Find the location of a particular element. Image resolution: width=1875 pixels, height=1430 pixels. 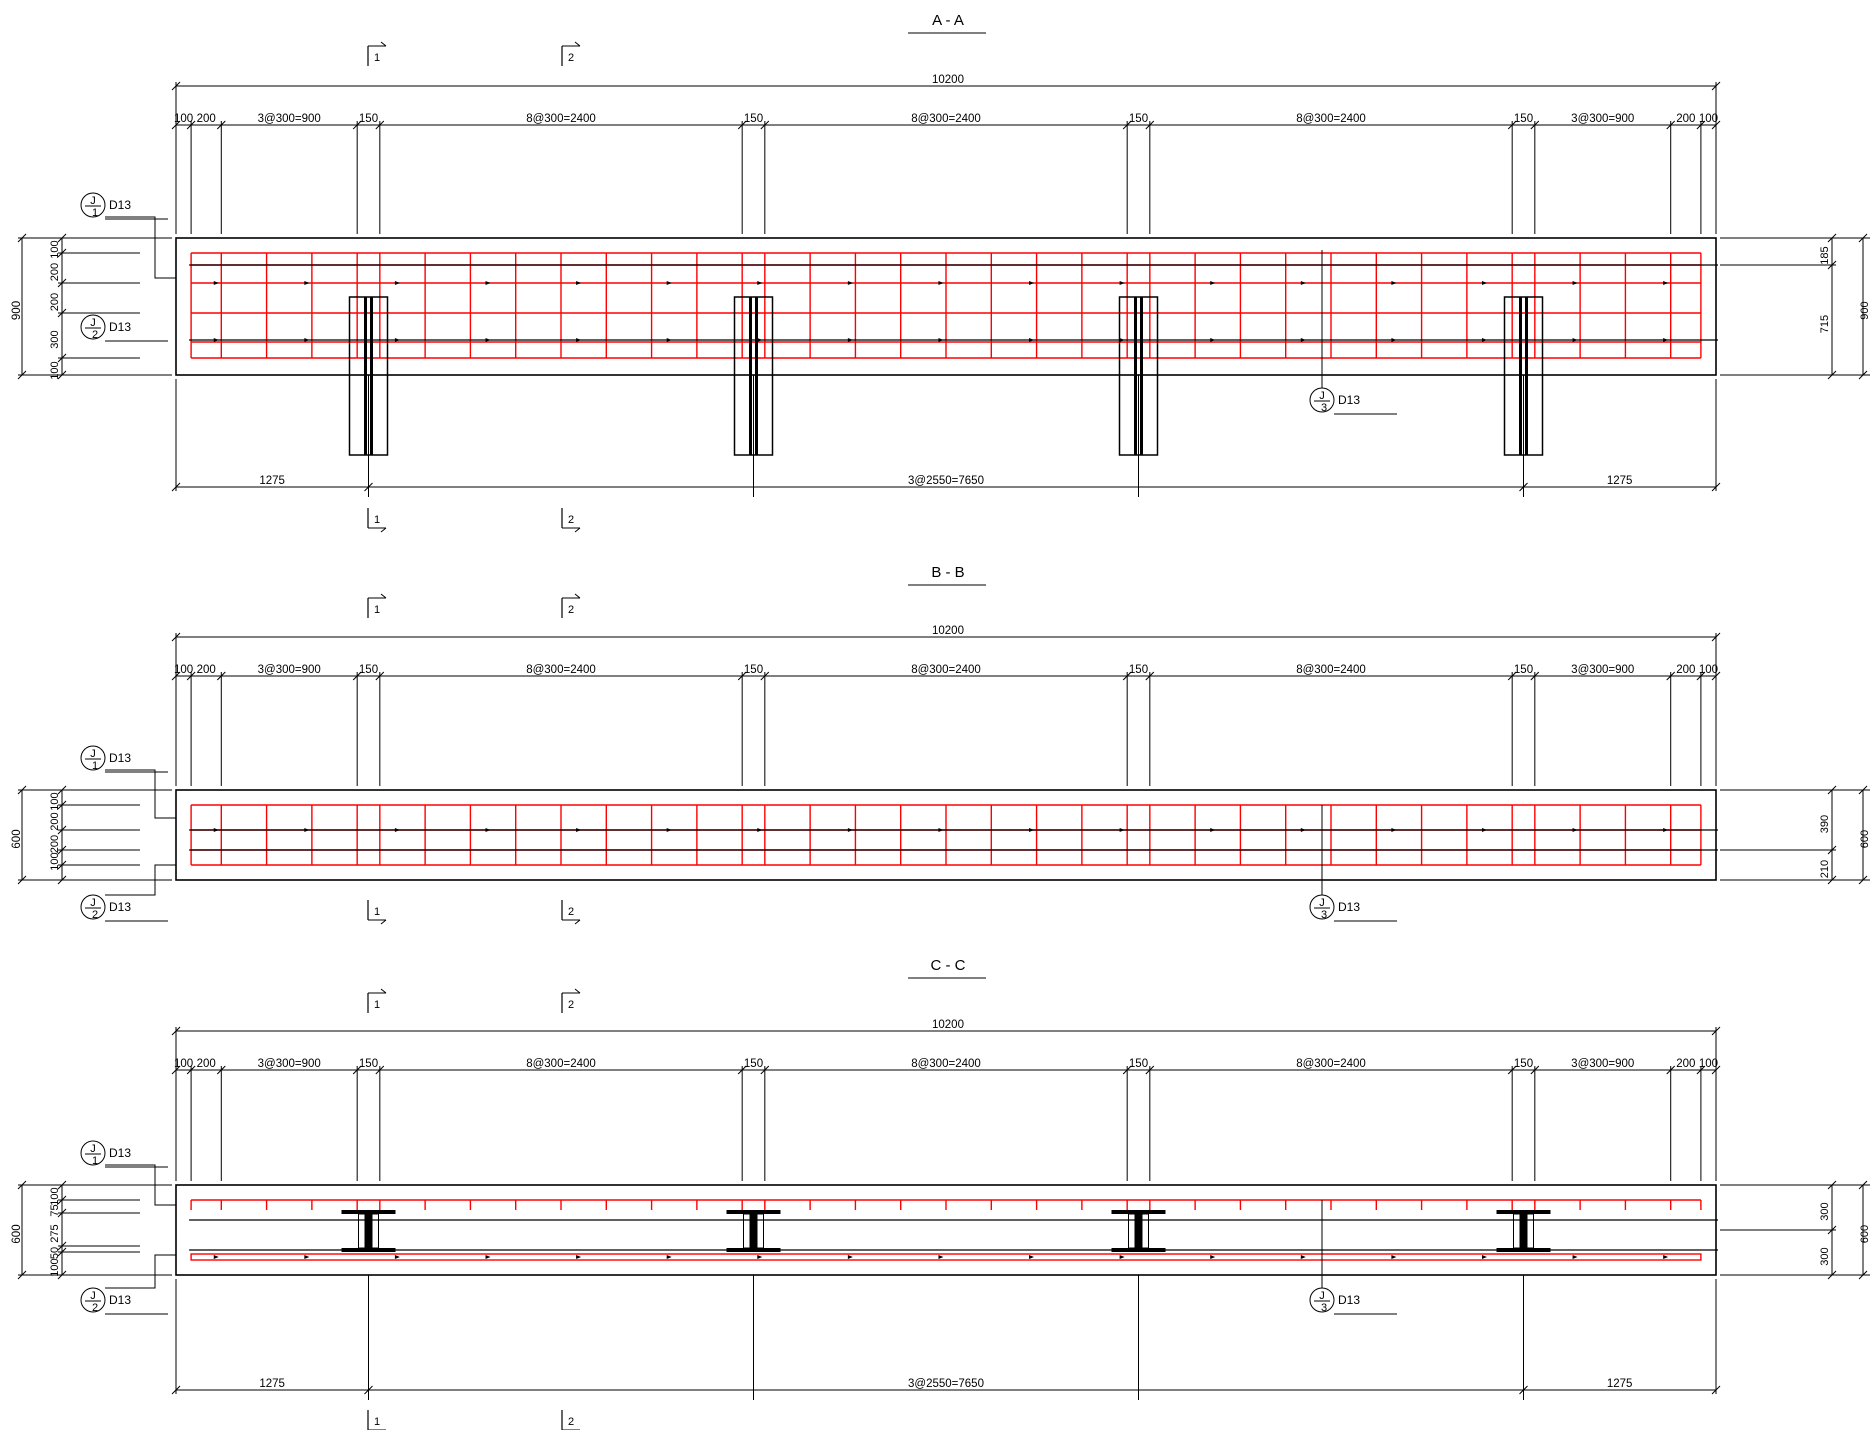

dimension-label: 10200 is located at coordinates (948, 631).